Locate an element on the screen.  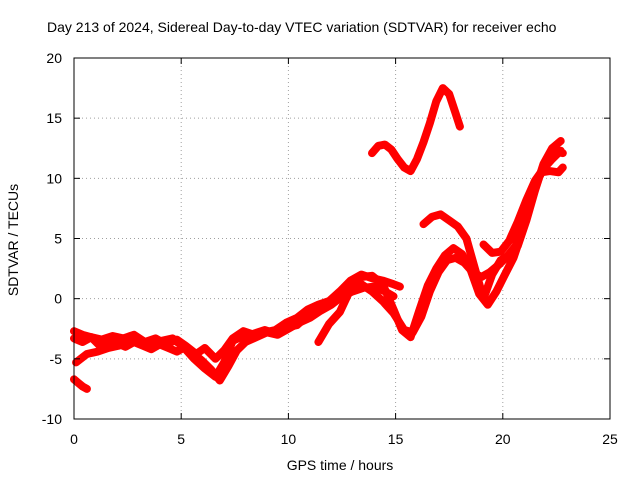
y-tick-label: 10 is located at coordinates (54, 178).